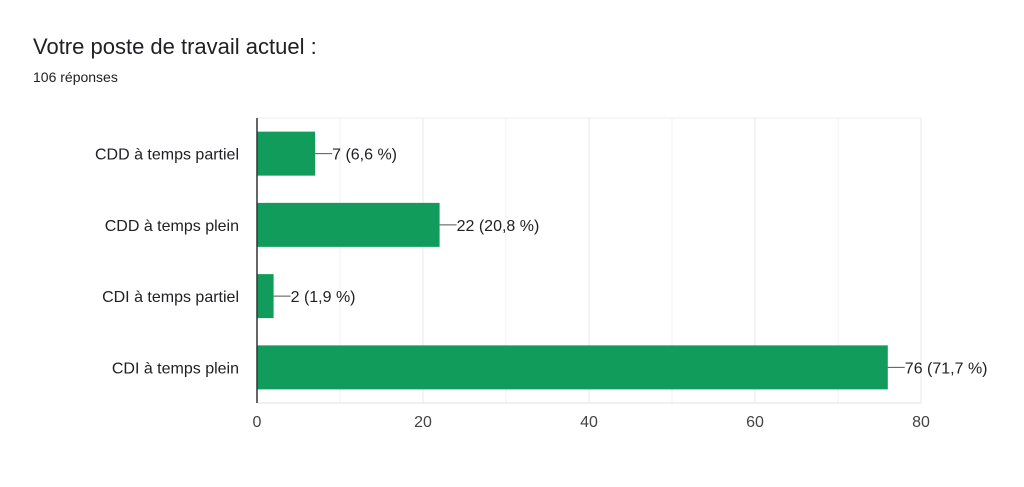 This screenshot has height=487, width=1024. I want to click on category-label: CDD à temps plein, so click(172, 226).